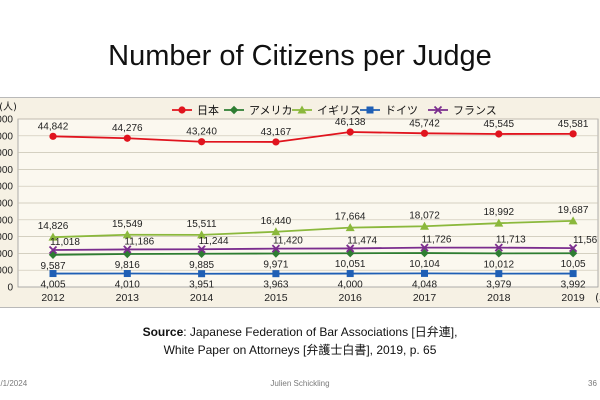 The height and width of the screenshot is (400, 600). Describe the element at coordinates (208, 110) in the screenshot. I see `legend-label: 日本` at that location.